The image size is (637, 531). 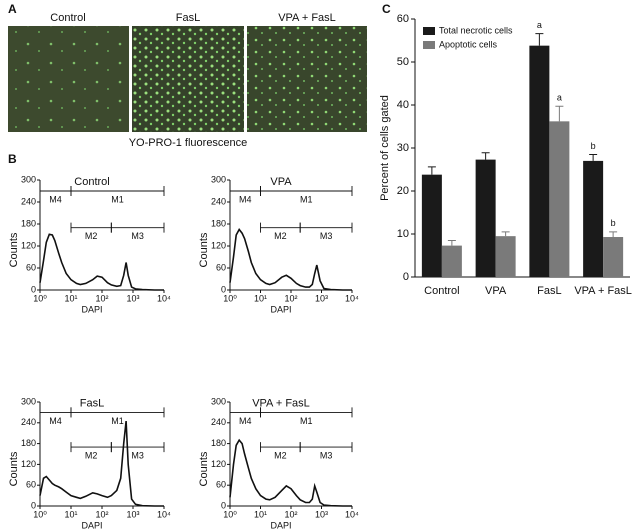 I want to click on chart-title: Control, so click(x=91, y=182).